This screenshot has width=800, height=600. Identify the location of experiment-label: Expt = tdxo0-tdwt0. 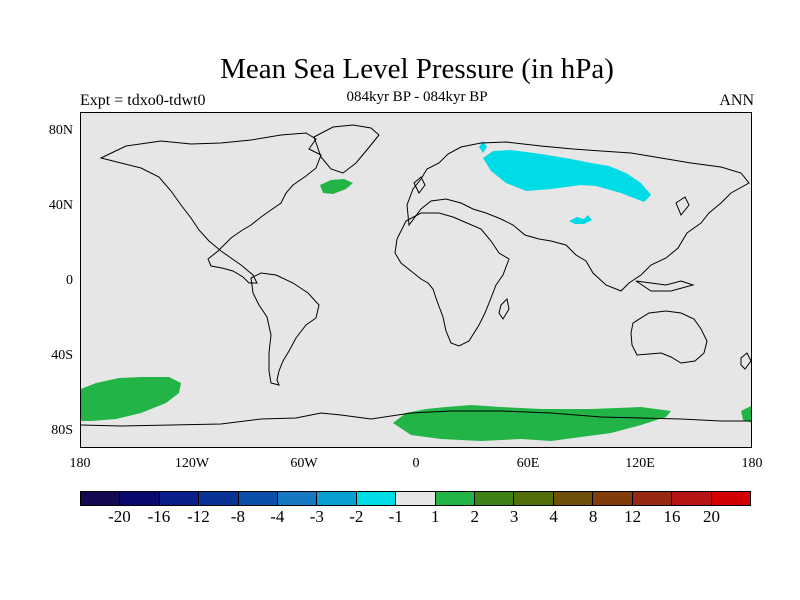
(143, 100).